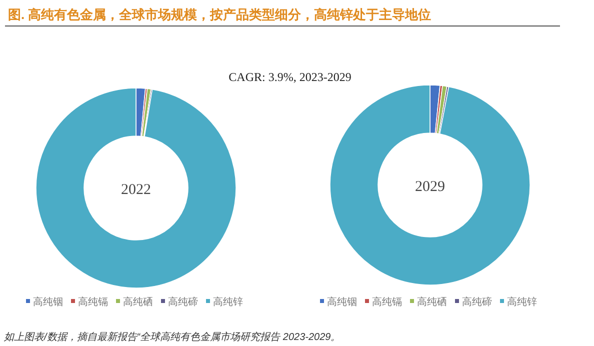  I want to click on text: CAGR: 3.9%, 2023-2029, so click(290, 77).